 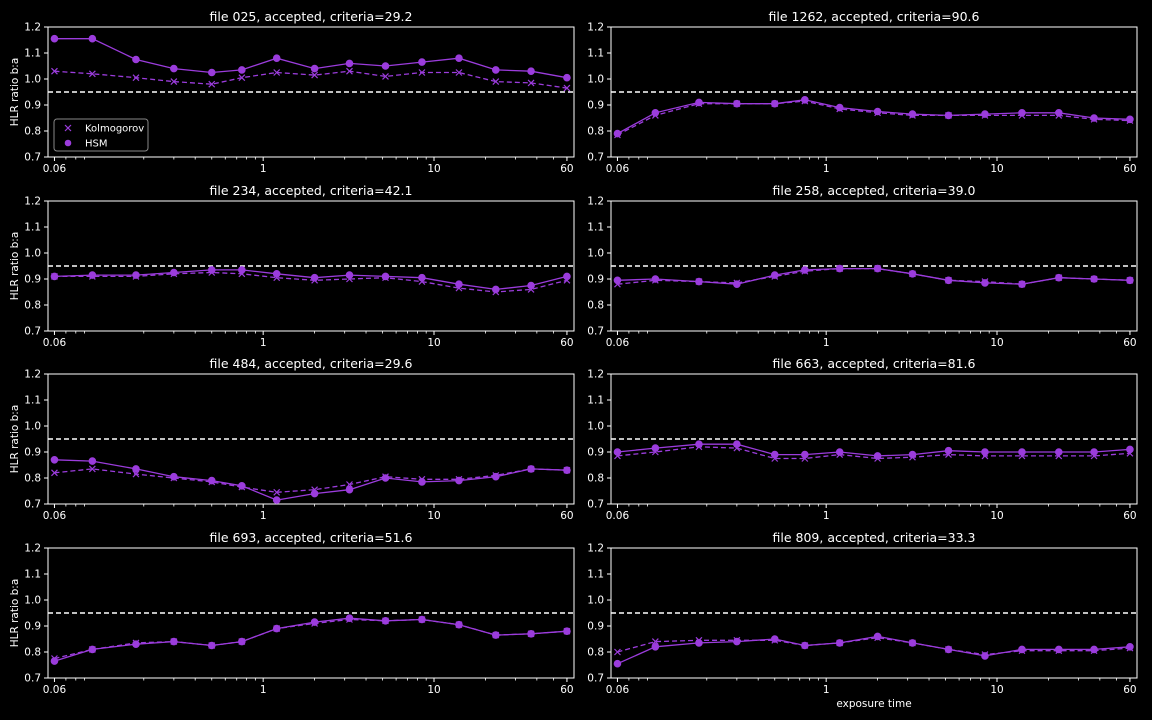 What do you see at coordinates (310, 480) in the screenshot?
I see `series-line` at bounding box center [310, 480].